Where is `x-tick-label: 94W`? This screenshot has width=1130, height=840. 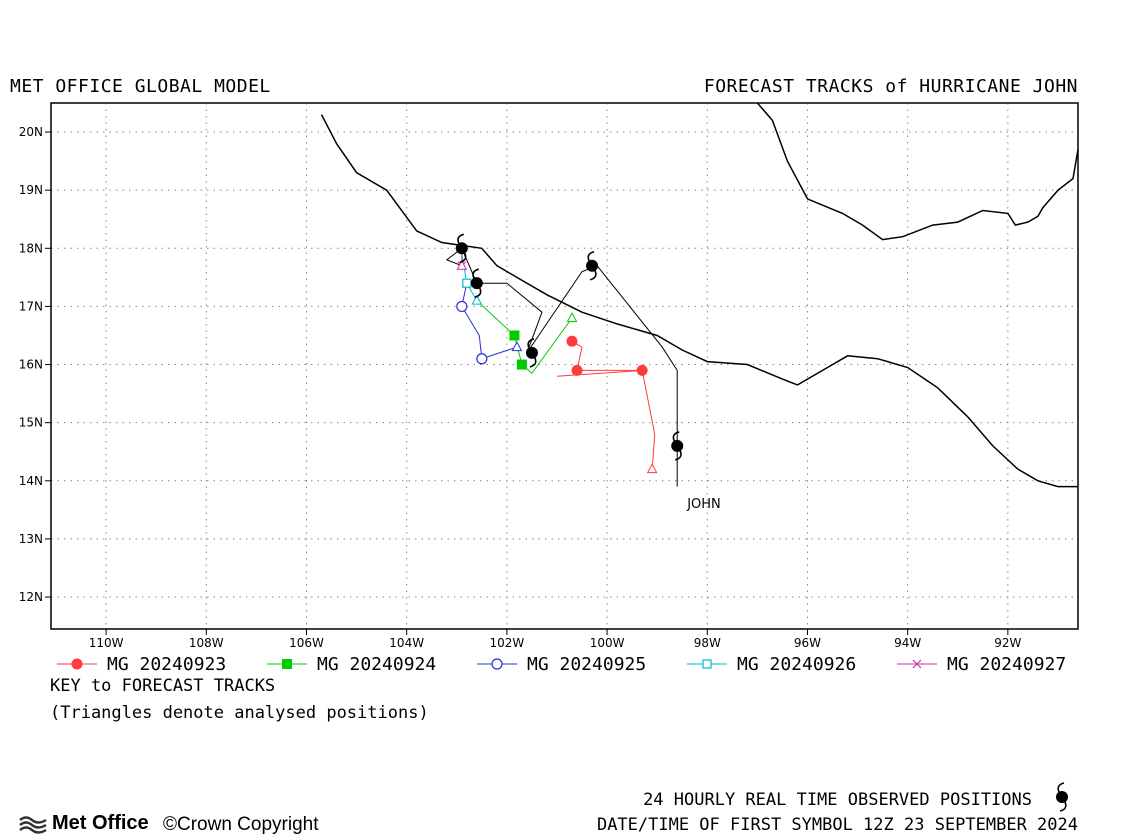 x-tick-label: 94W is located at coordinates (907, 643).